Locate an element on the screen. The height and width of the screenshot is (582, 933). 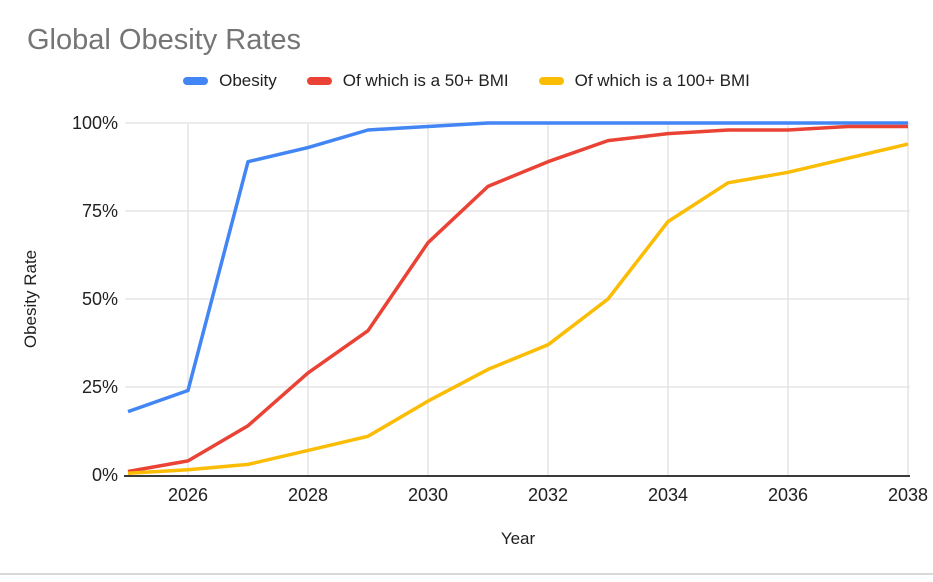
legend-label: Of which is a 100+ BMI is located at coordinates (662, 80).